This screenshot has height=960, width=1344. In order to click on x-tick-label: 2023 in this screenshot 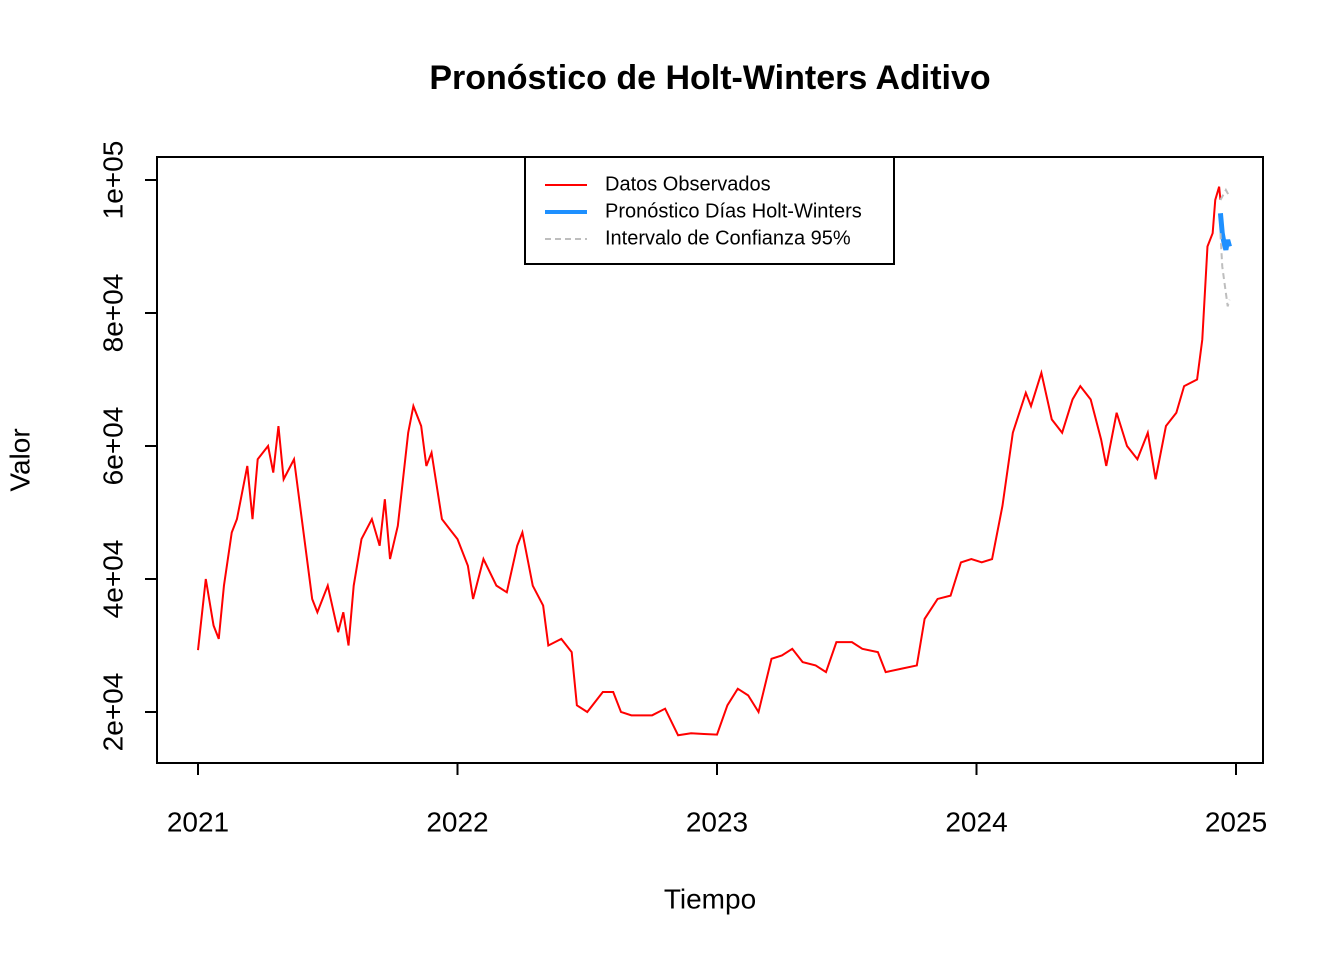, I will do `click(717, 821)`.